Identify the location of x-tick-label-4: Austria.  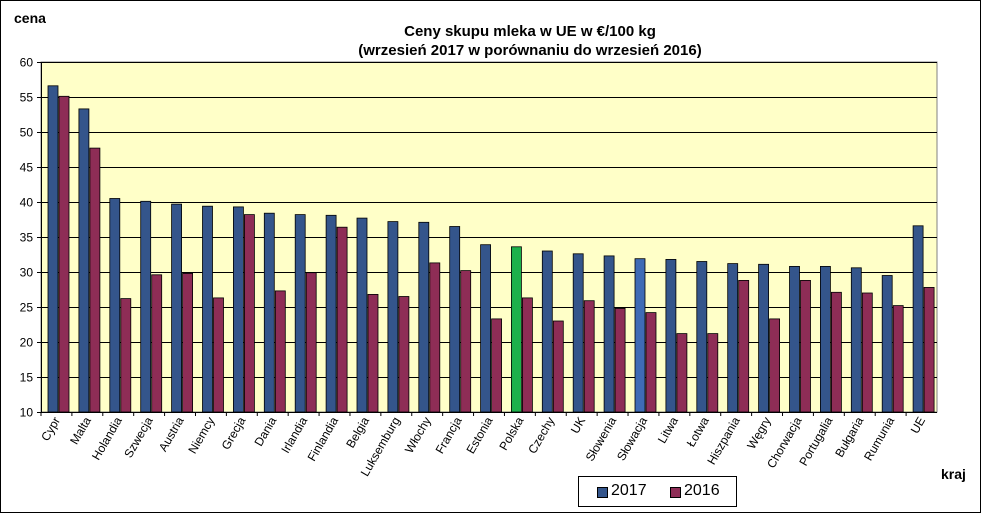
(171, 434).